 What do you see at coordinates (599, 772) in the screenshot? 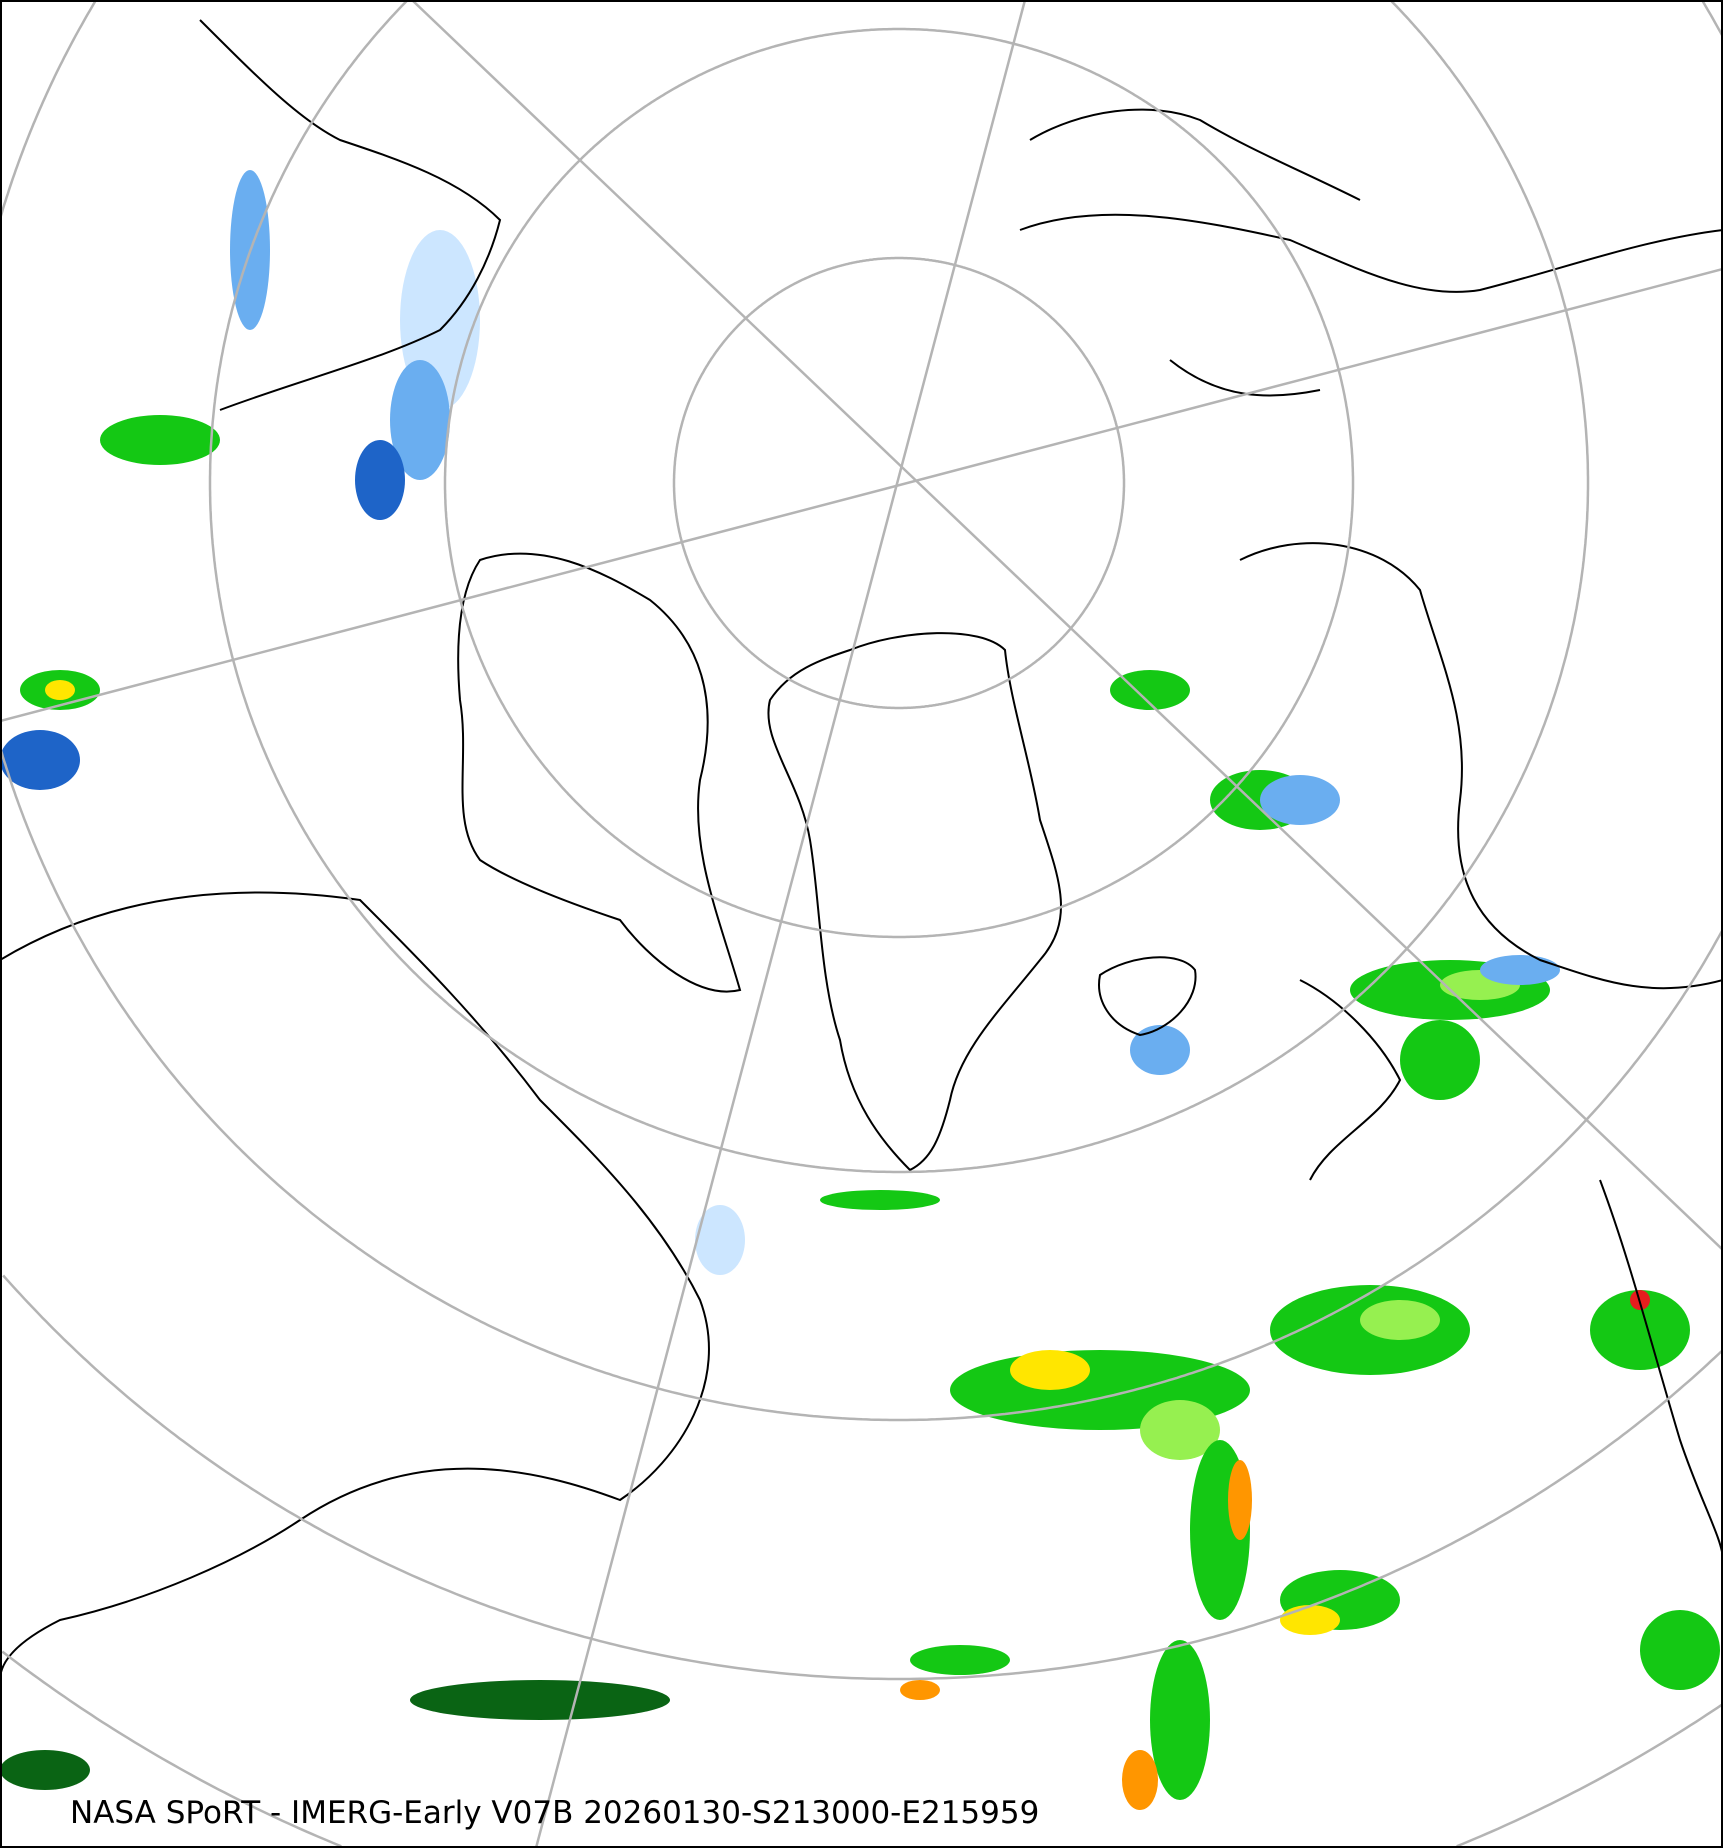
I see `canadian-archipelago-outline` at bounding box center [599, 772].